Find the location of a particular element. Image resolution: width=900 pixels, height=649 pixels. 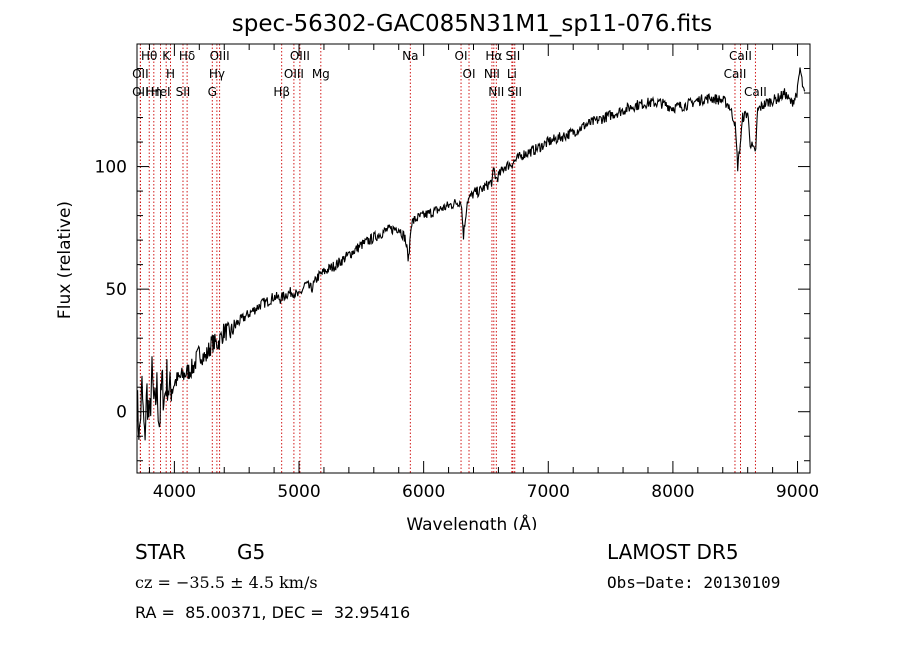

spectral-line-label: Mg is located at coordinates (321, 74).